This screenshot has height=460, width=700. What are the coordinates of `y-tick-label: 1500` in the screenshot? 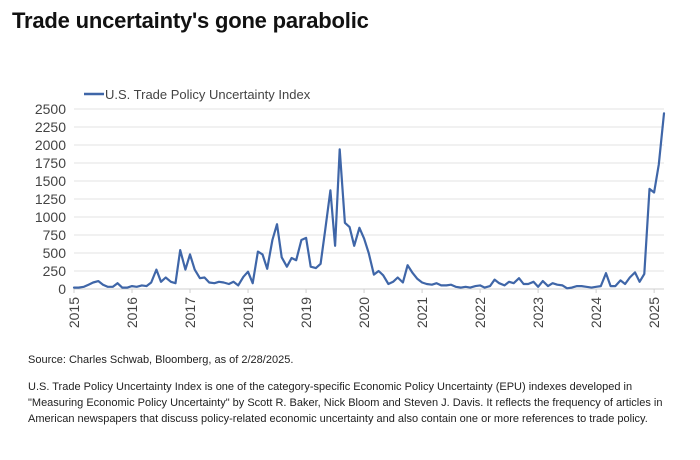 It's located at (50, 181).